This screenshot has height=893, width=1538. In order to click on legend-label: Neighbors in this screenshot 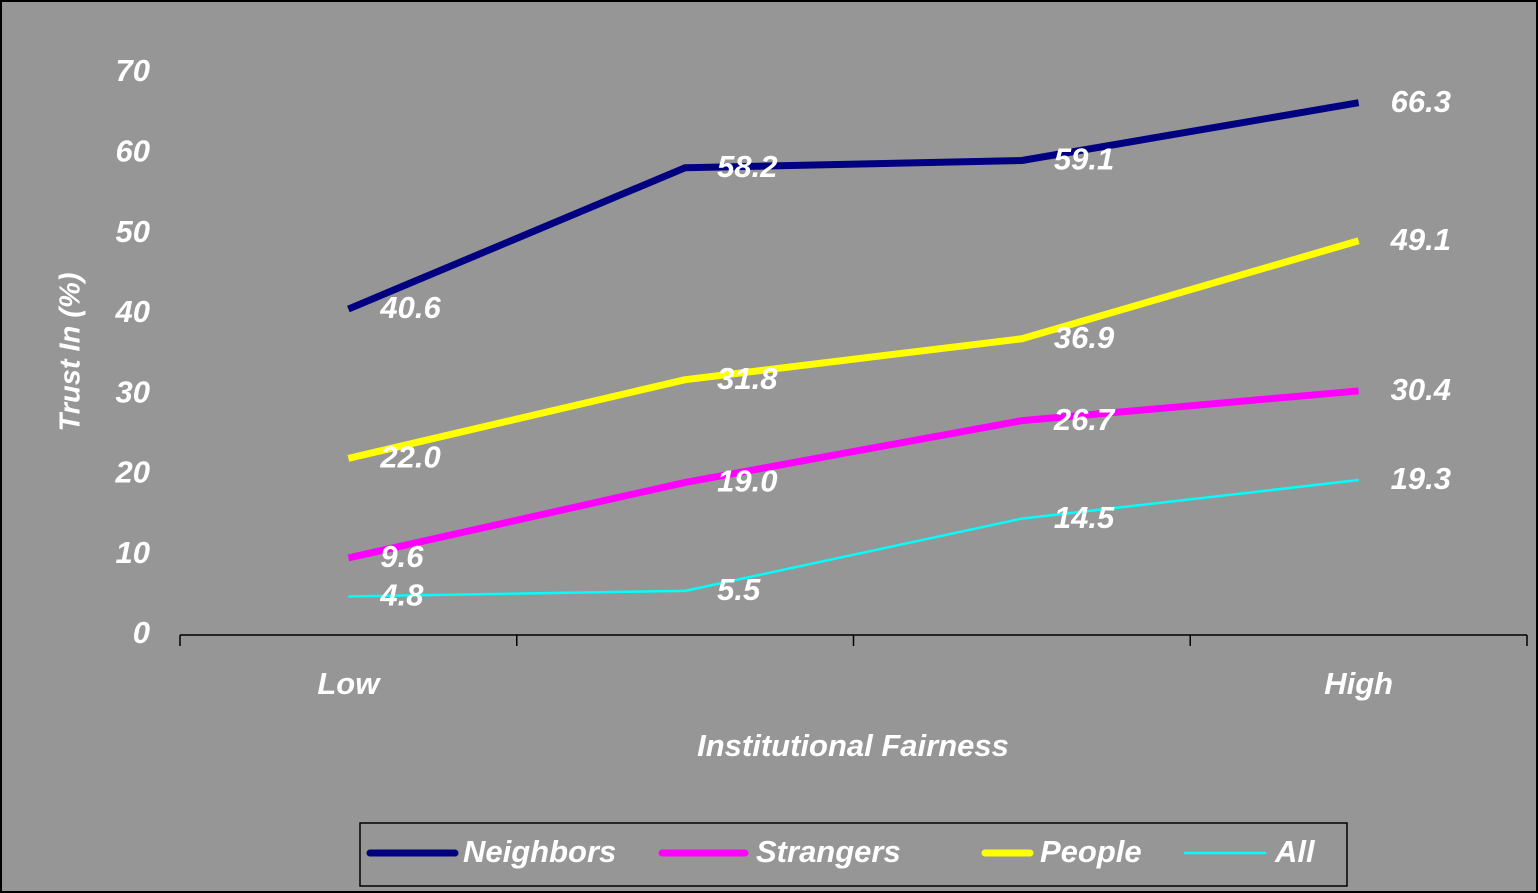, I will do `click(539, 851)`.